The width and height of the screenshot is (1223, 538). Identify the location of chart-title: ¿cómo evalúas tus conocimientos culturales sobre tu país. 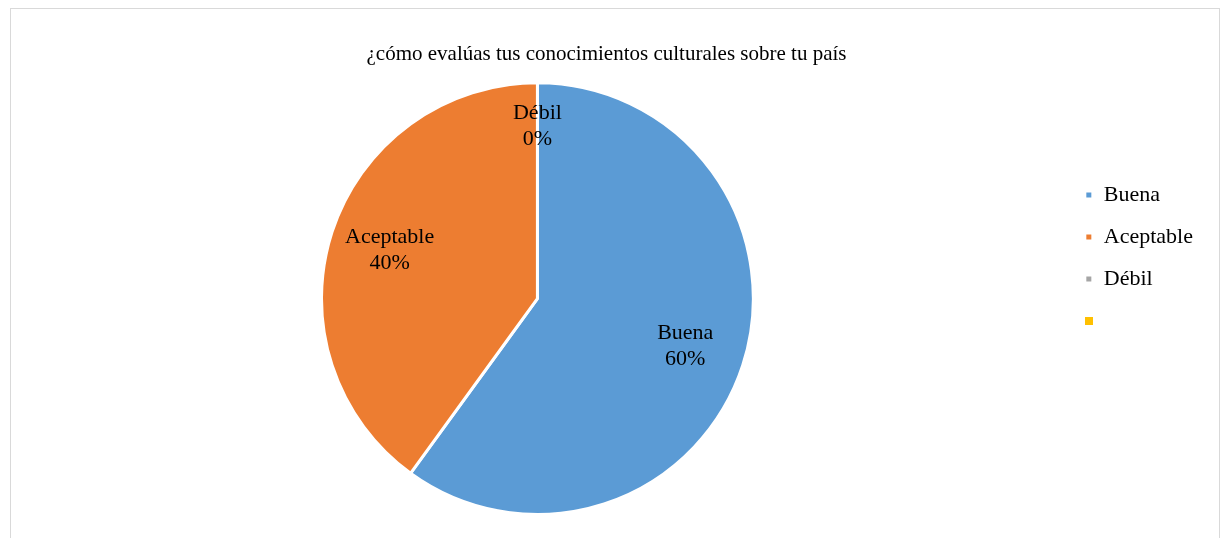
(606, 53).